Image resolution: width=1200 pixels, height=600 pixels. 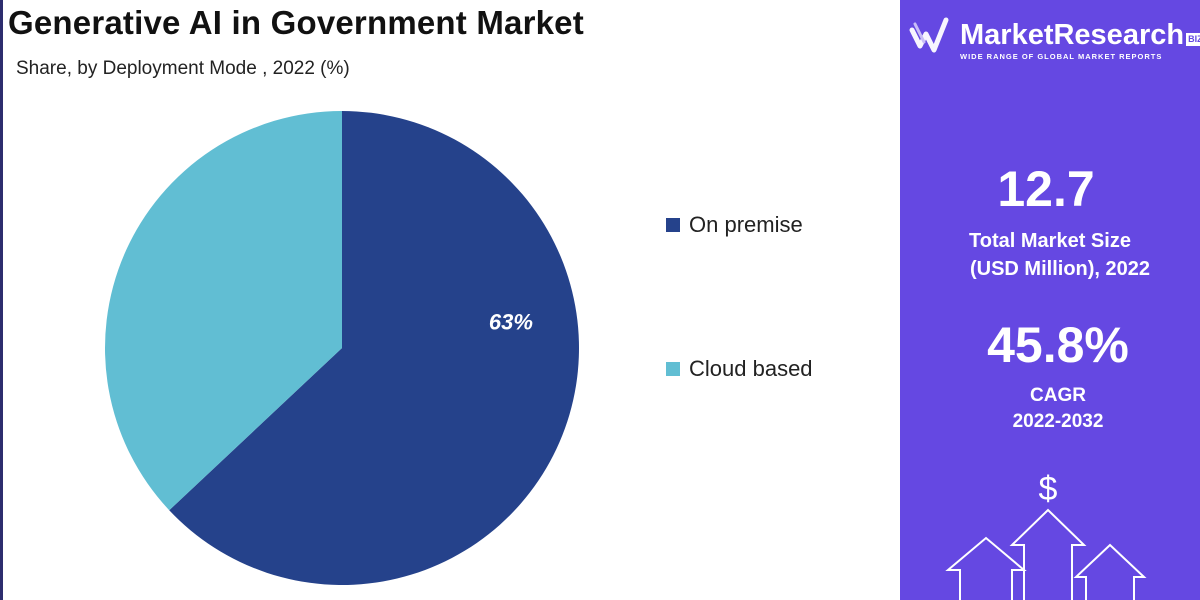 What do you see at coordinates (1, 300) in the screenshot?
I see `left-border` at bounding box center [1, 300].